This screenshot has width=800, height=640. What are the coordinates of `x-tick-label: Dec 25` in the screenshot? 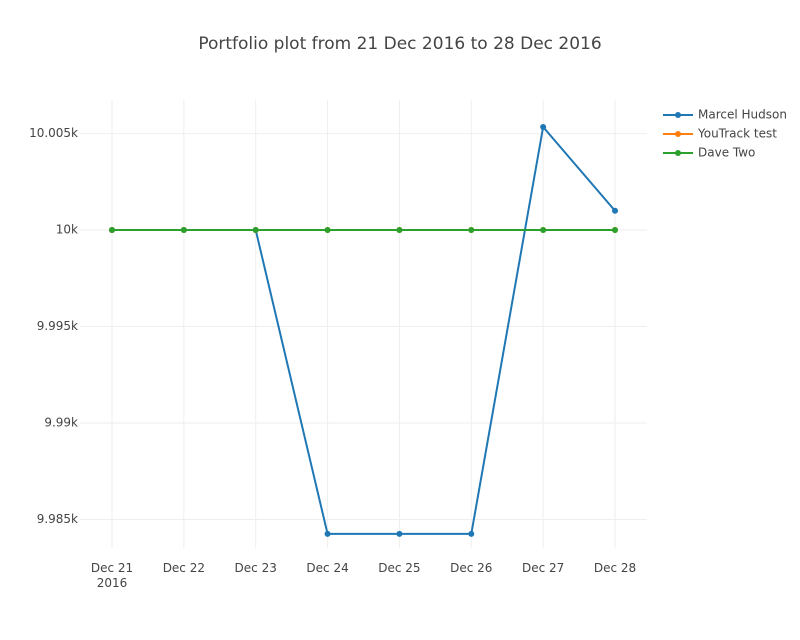 It's located at (399, 568).